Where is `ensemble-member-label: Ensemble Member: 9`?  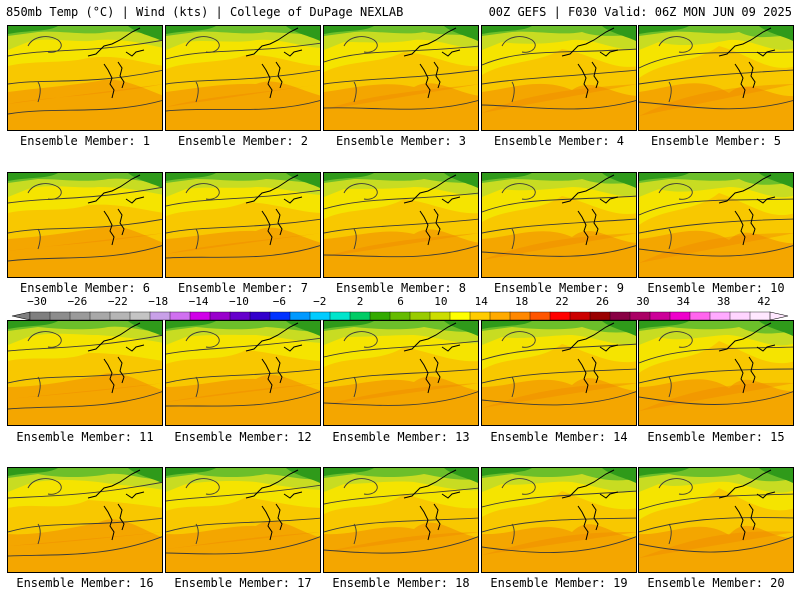 ensemble-member-label: Ensemble Member: 9 is located at coordinates (559, 288).